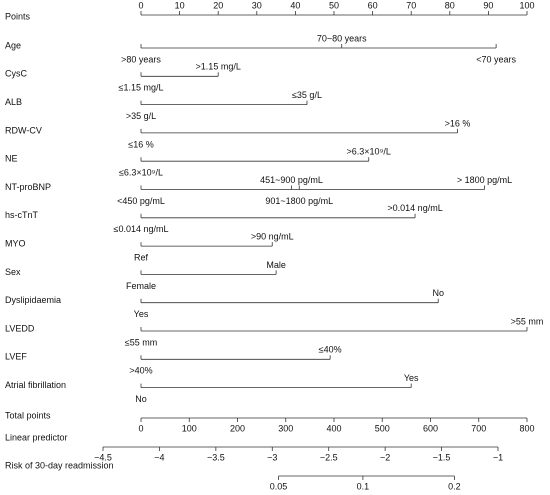  Describe the element at coordinates (16, 74) in the screenshot. I see `variable-name: CysC` at that location.